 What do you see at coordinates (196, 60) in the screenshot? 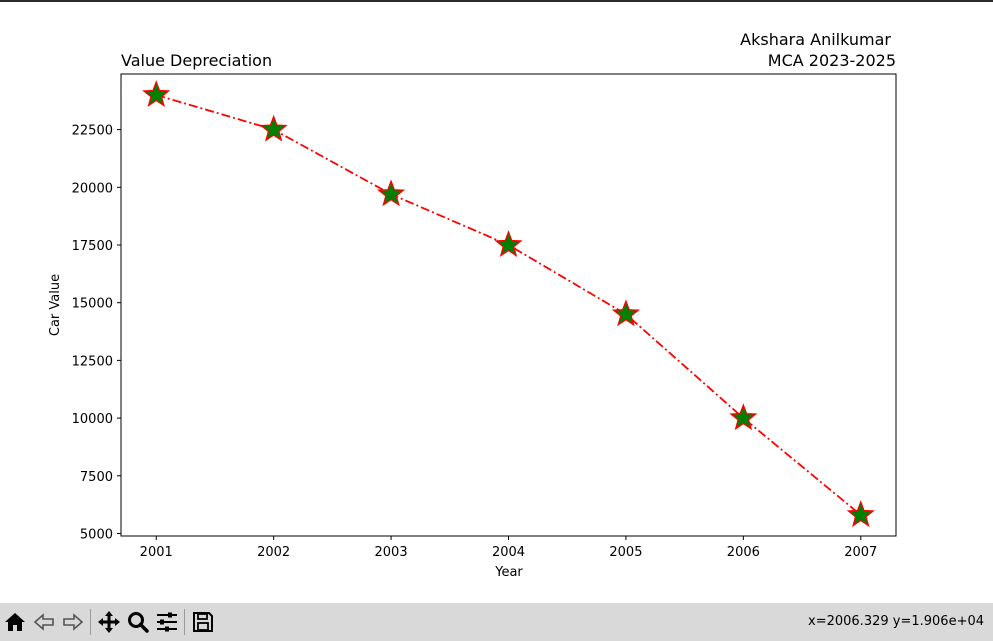
I see `chart-title-left: Value Depreciation` at bounding box center [196, 60].